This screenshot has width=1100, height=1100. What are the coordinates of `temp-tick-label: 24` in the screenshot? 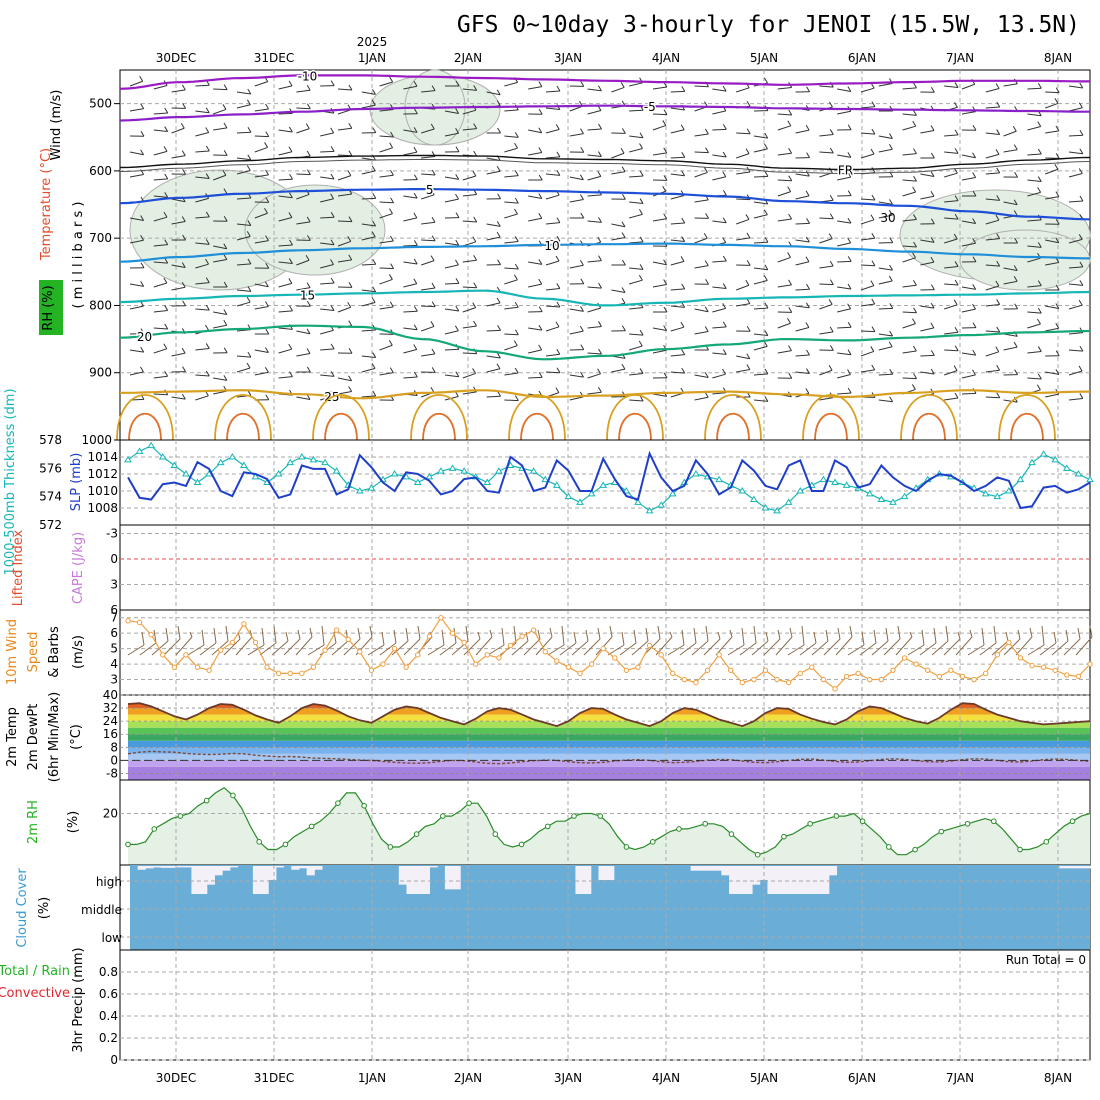 It's located at (110, 721).